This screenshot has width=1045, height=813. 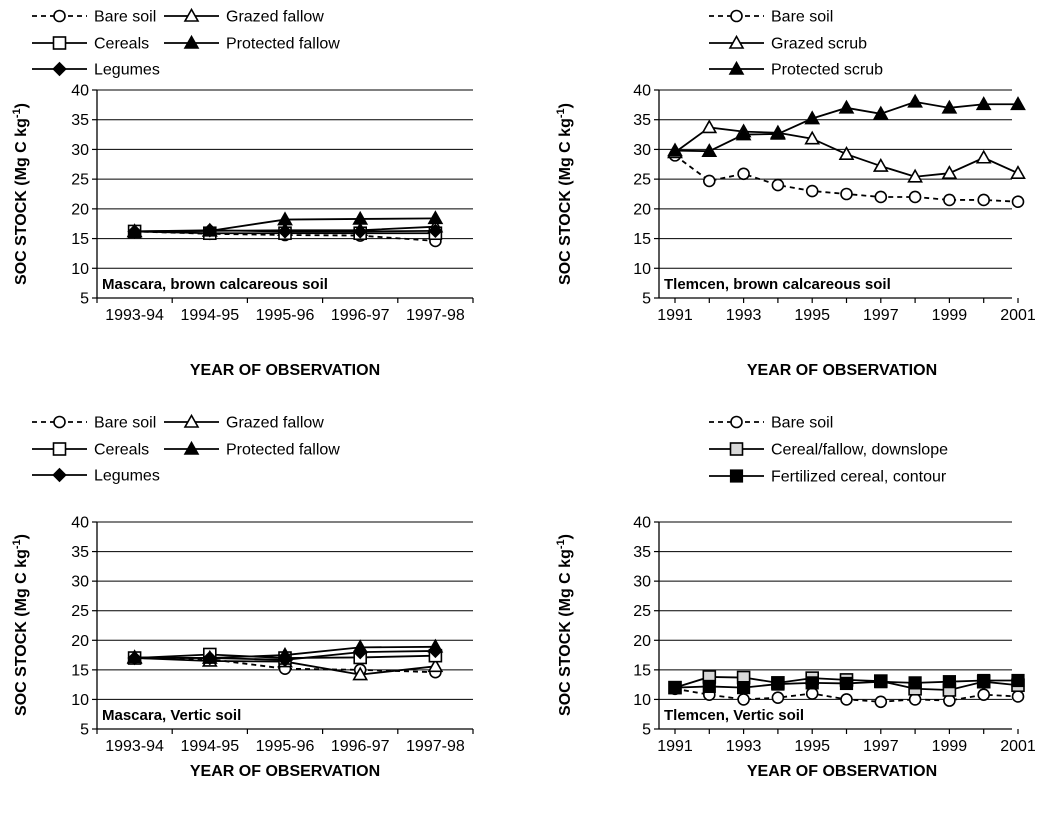 I want to click on series-fertilized-cereal-contour, so click(x=846, y=684).